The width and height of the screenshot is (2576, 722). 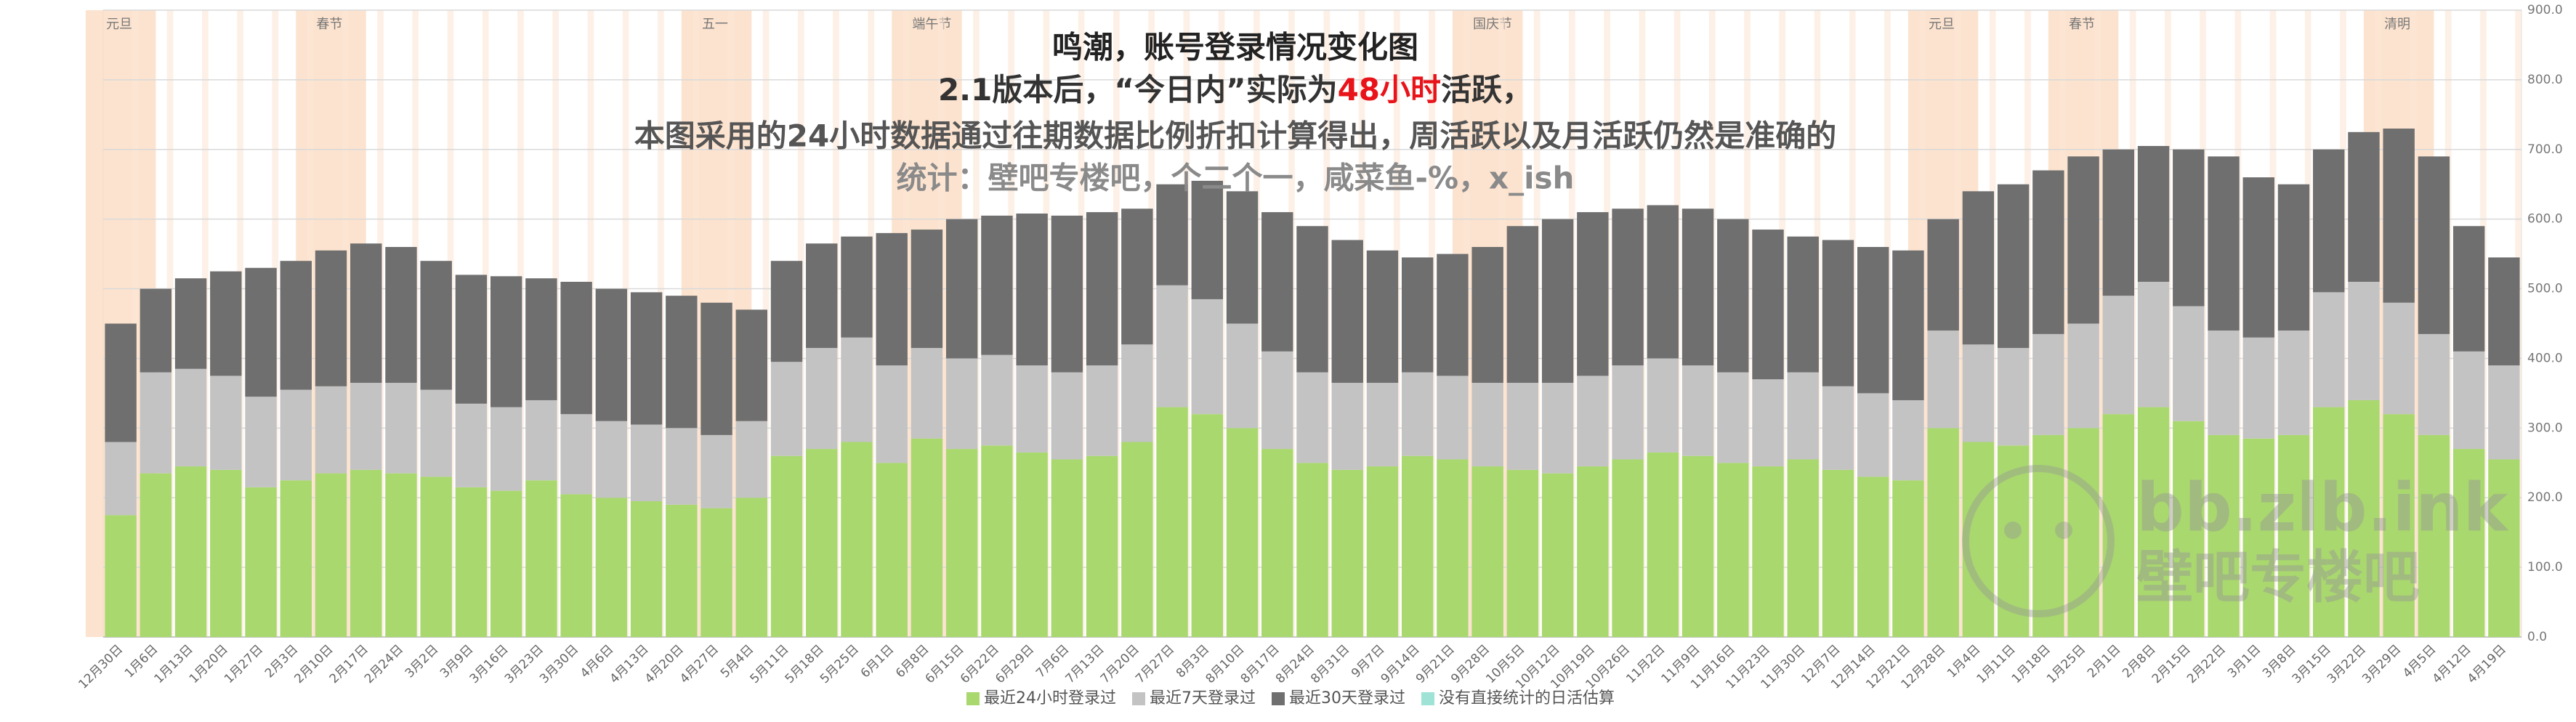 I want to click on subtitle-highlight: 48小时, so click(x=1390, y=90).